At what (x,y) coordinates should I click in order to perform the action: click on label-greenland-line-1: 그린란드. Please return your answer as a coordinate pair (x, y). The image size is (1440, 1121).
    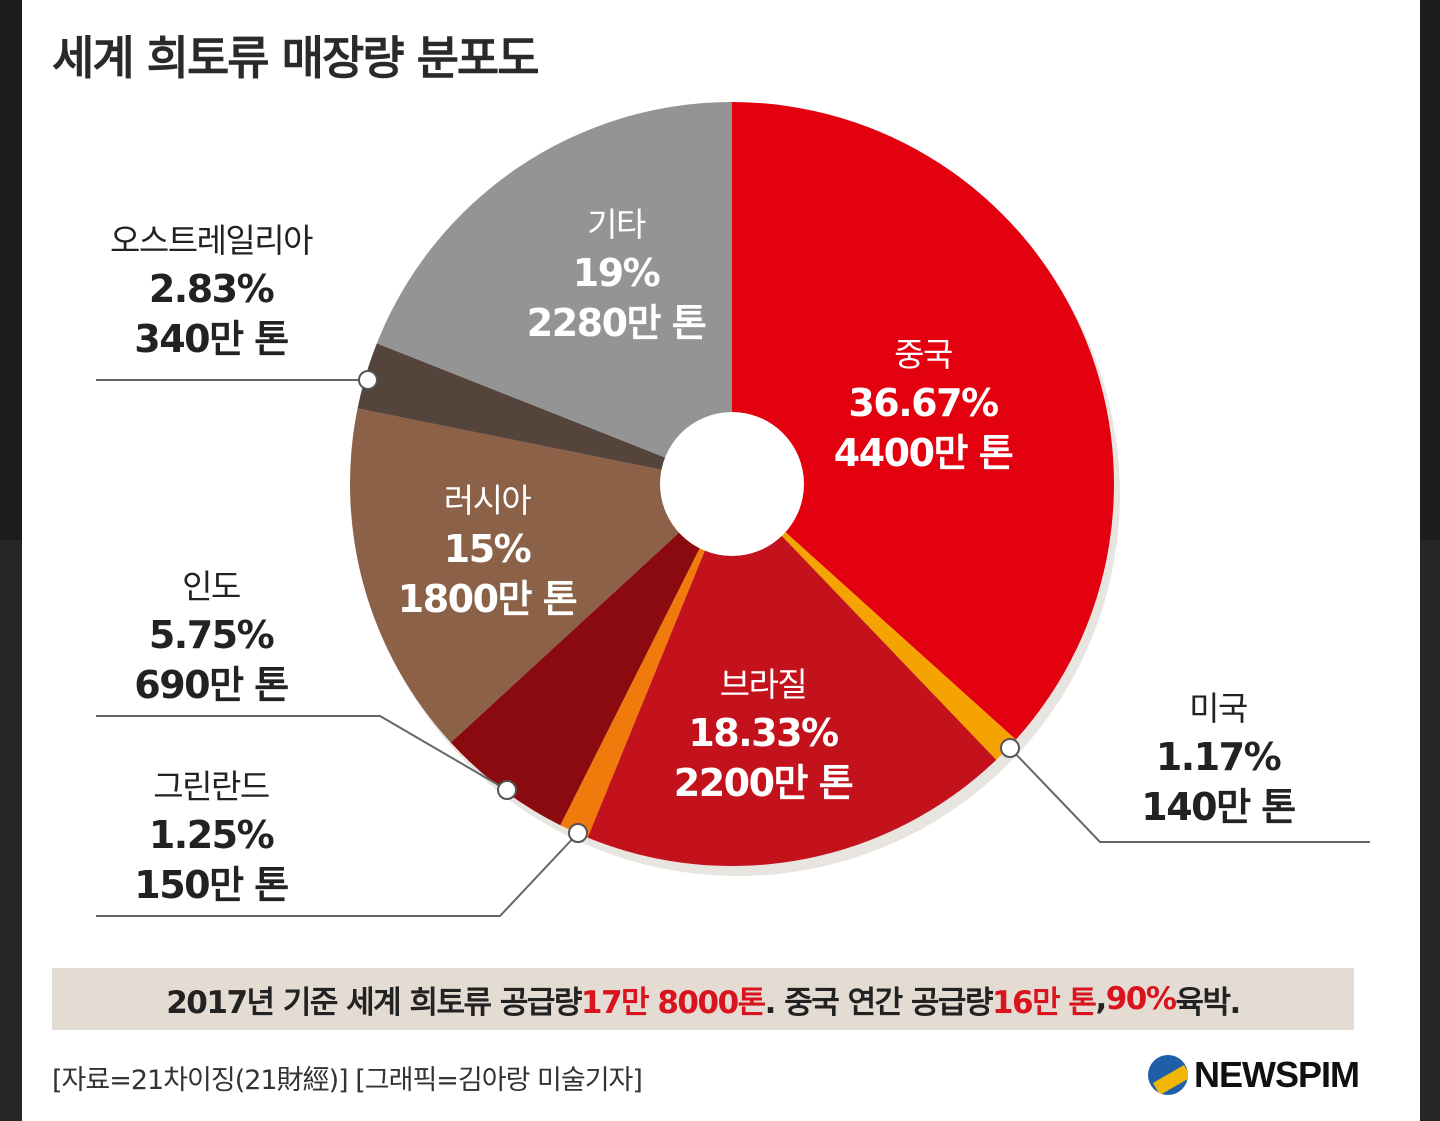
    Looking at the image, I should click on (211, 786).